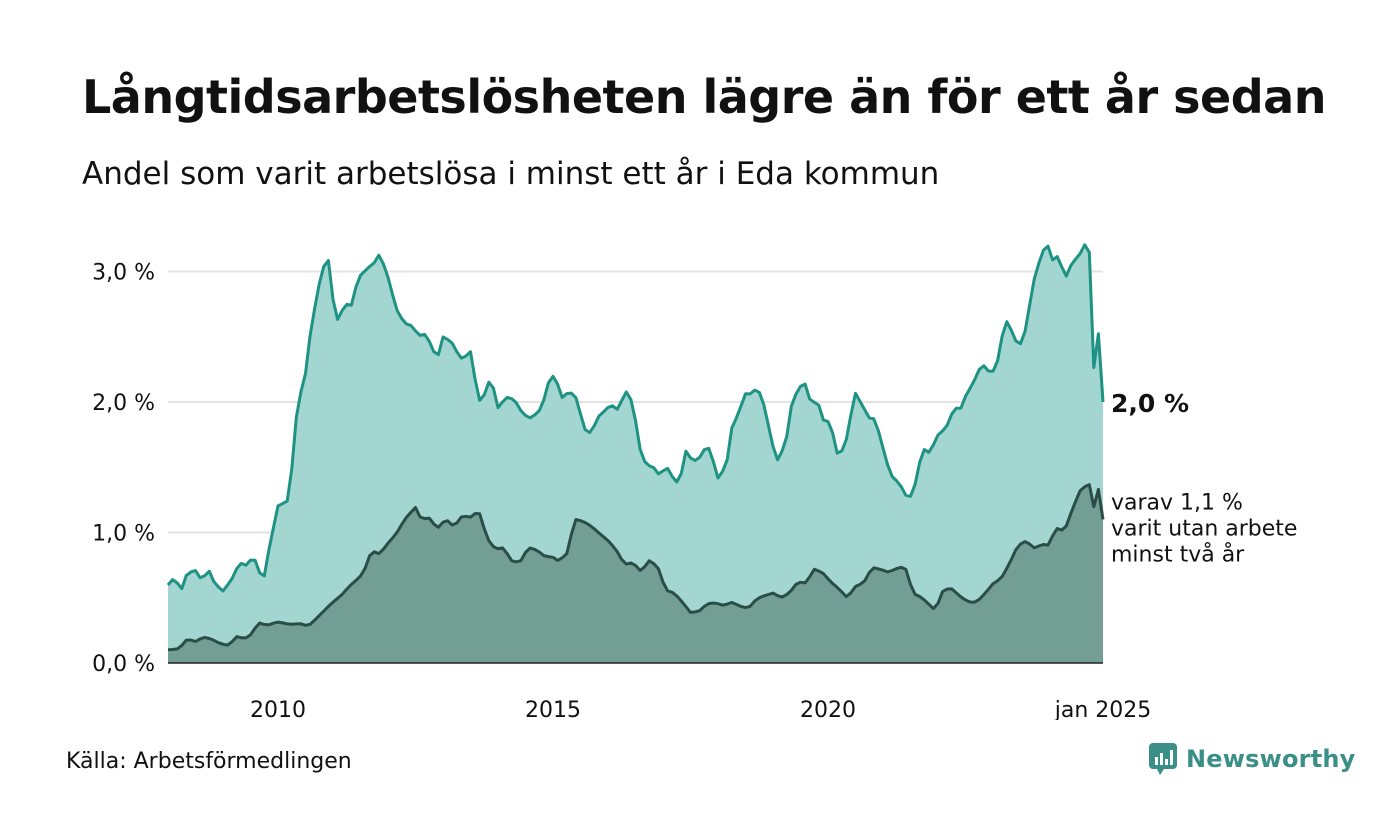 The width and height of the screenshot is (1400, 840). What do you see at coordinates (828, 709) in the screenshot?
I see `x-tick-label: 2020` at bounding box center [828, 709].